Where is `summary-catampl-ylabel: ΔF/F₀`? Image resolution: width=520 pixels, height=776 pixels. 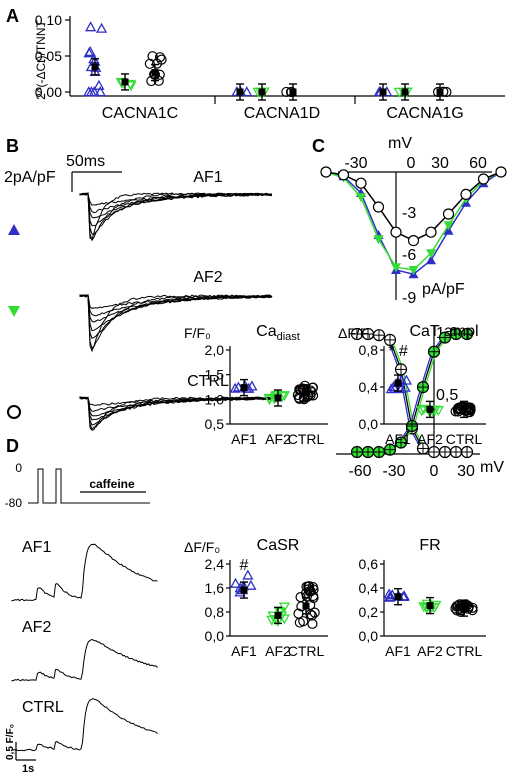
summary-catampl-ylabel: ΔF/F₀ is located at coordinates (356, 333).